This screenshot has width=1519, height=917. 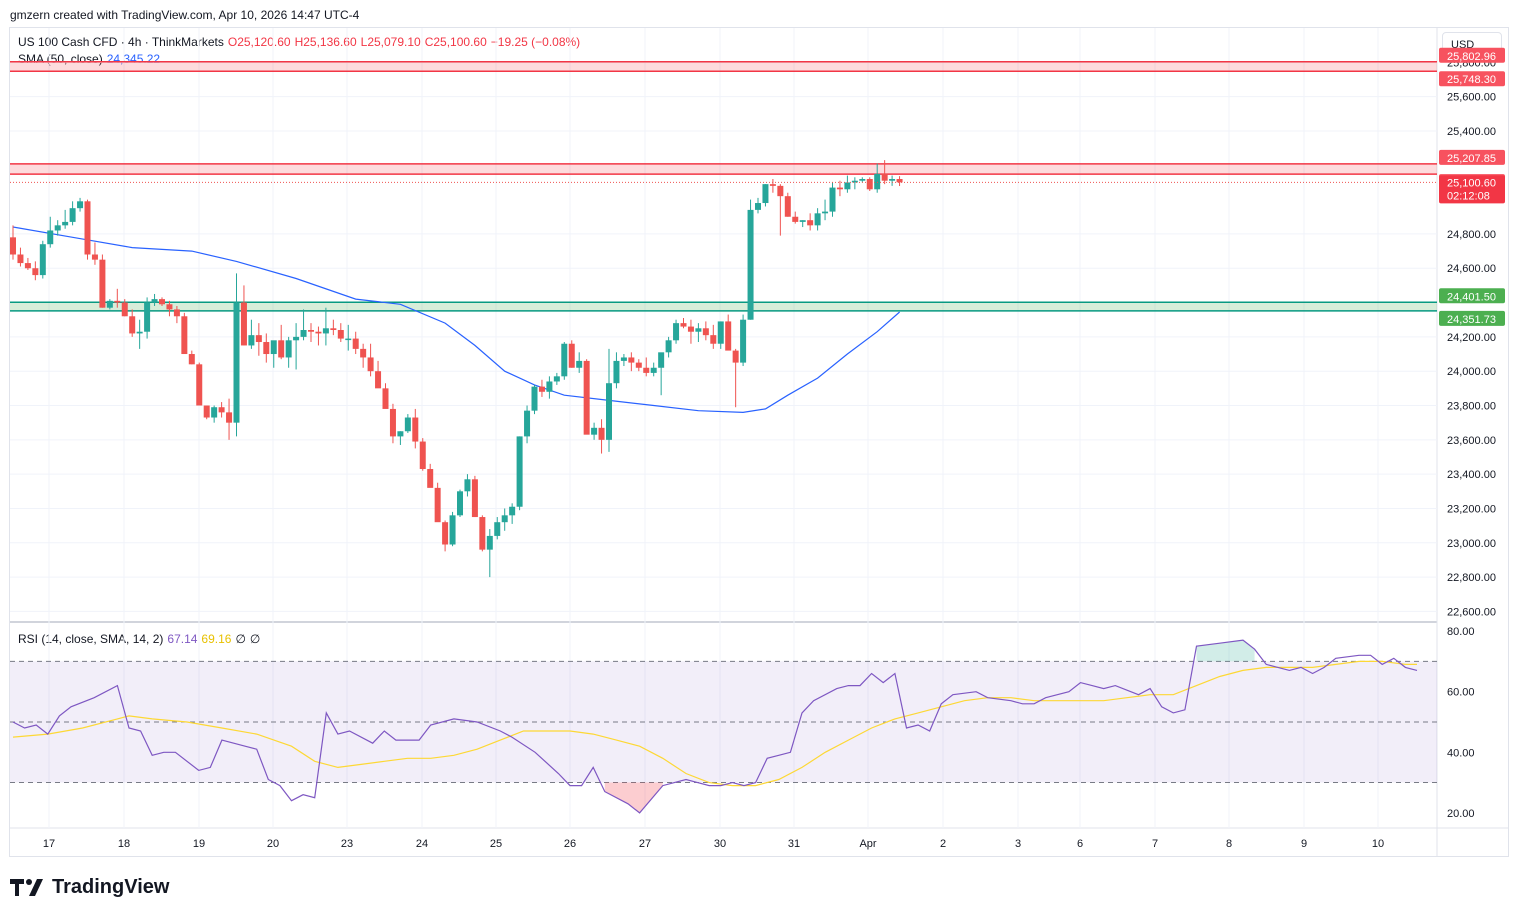 What do you see at coordinates (26, 887) in the screenshot?
I see `tradingview-logo-icon` at bounding box center [26, 887].